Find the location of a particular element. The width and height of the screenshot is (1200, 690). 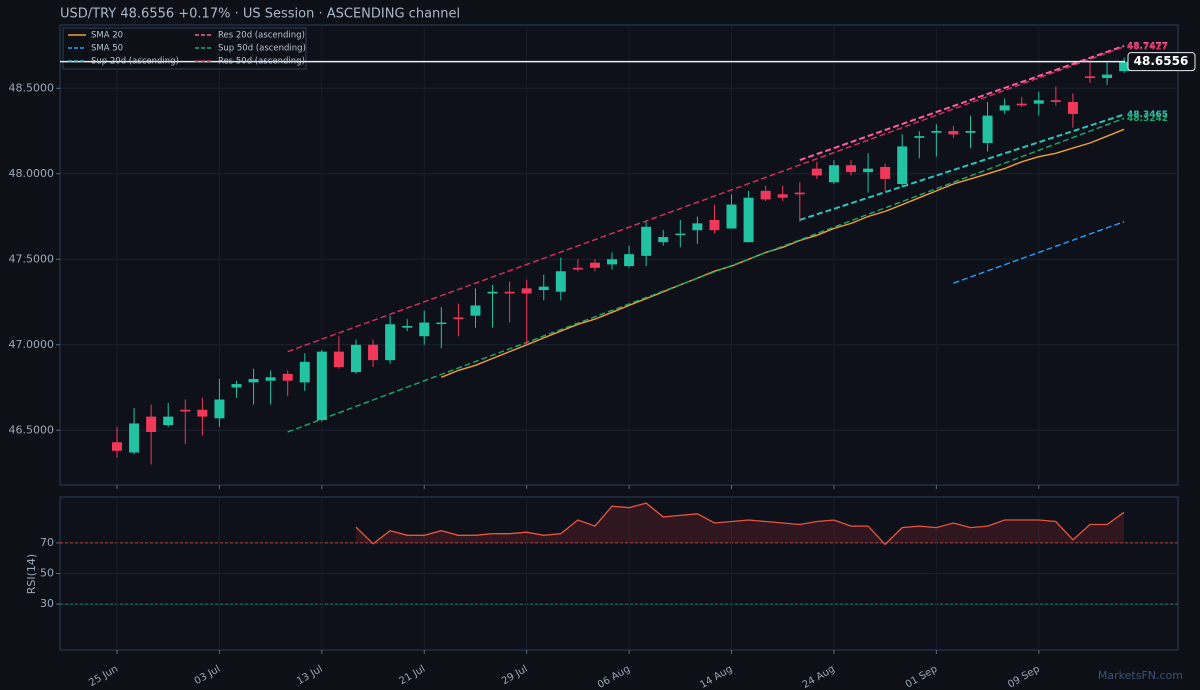

watermark: MarketsFN.com is located at coordinates (1140, 675).